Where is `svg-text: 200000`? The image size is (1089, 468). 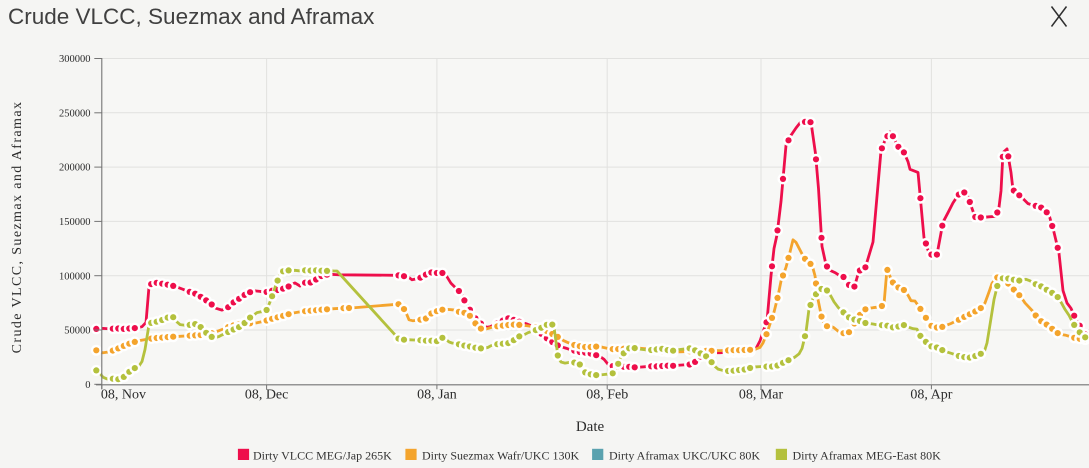
svg-text: 200000 is located at coordinates (75, 168).